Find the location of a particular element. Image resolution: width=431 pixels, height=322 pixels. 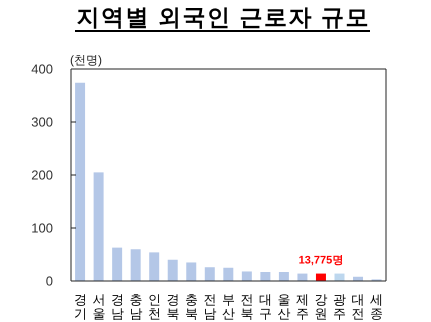

y-axis-title: (천명) is located at coordinates (86, 60).